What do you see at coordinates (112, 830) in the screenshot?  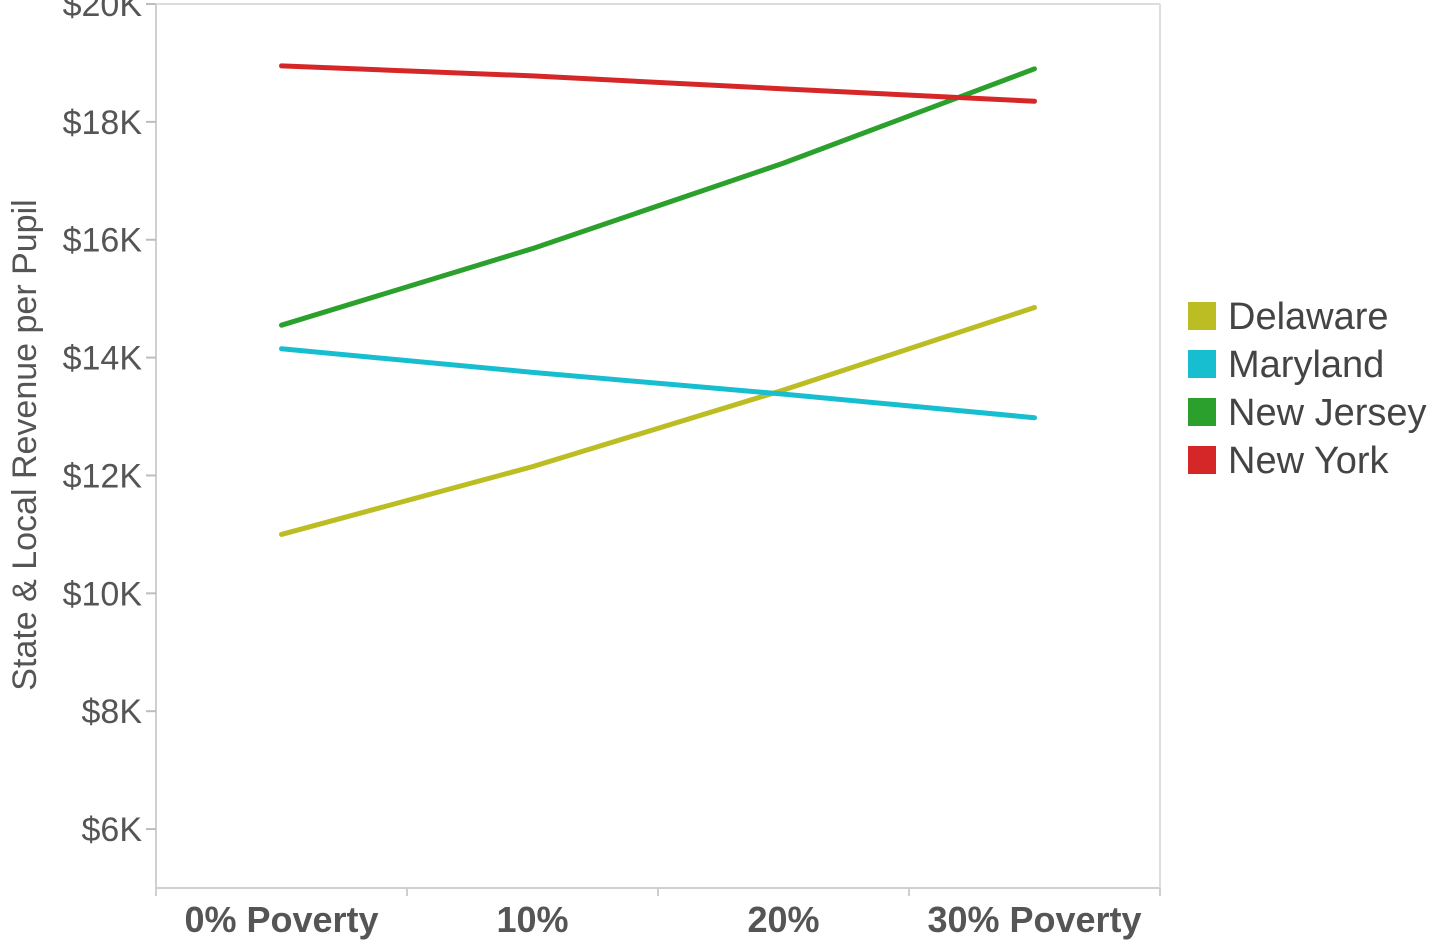 I see `y-tick-label: $6K` at bounding box center [112, 830].